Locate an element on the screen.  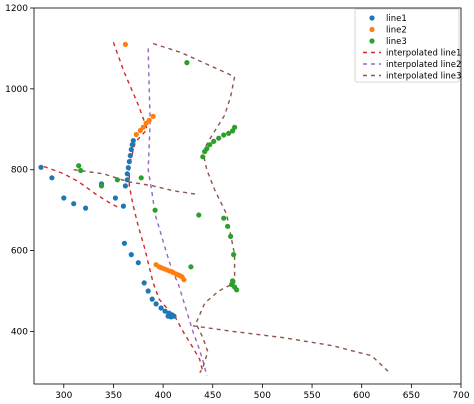
x-tick-label: 650 is located at coordinates (411, 396).